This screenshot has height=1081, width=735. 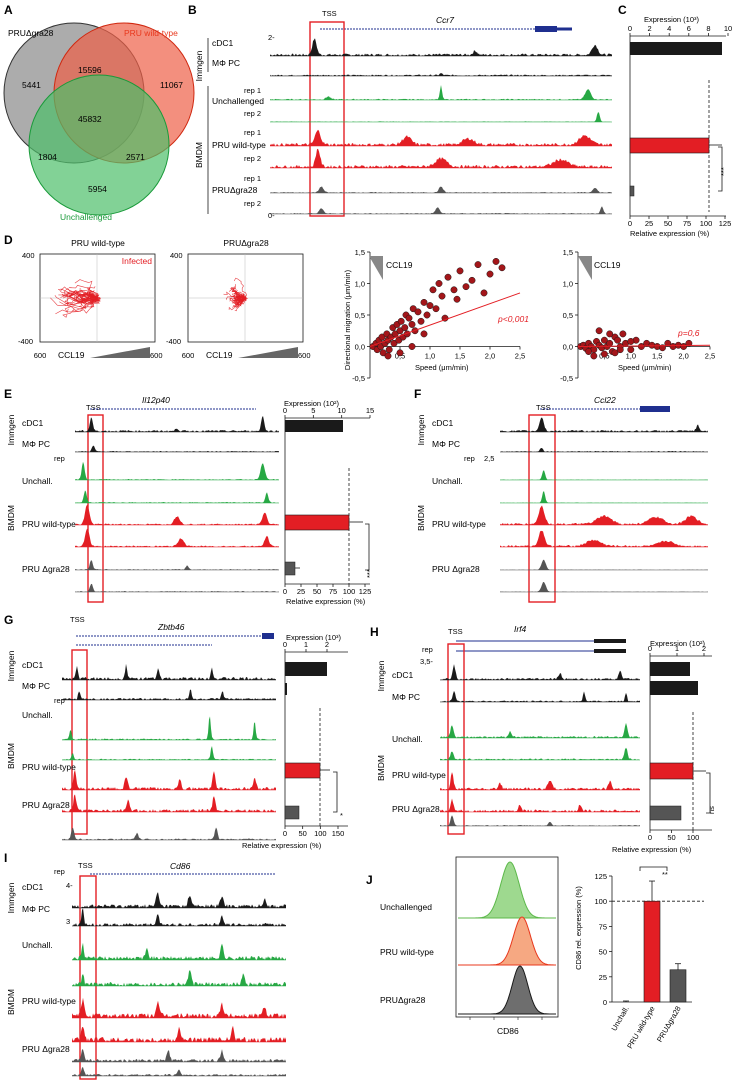 What do you see at coordinates (25, 341) in the screenshot?
I see `axis-label: -400` at bounding box center [25, 341].